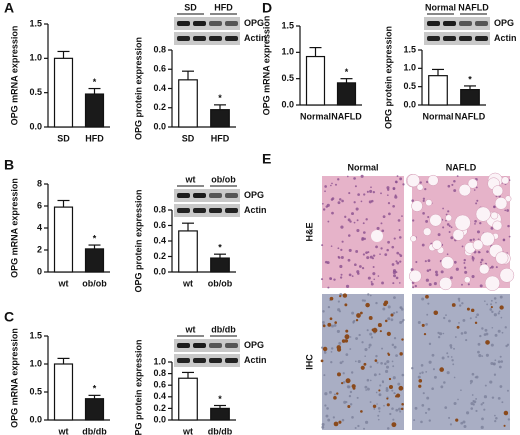 This screenshot has height=435, width=520. I want to click on y-tick-label: 0.8, so click(159, 49).